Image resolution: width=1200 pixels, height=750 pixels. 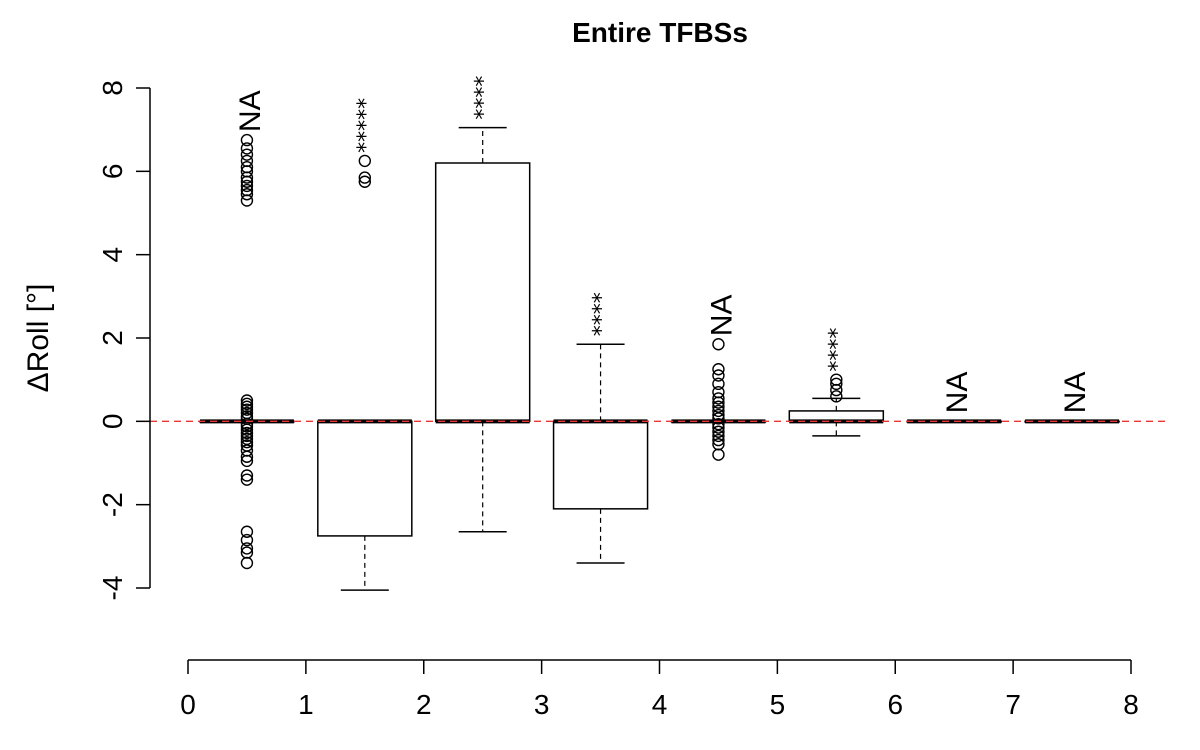 I want to click on y-tick-label: -4, so click(x=112, y=588).